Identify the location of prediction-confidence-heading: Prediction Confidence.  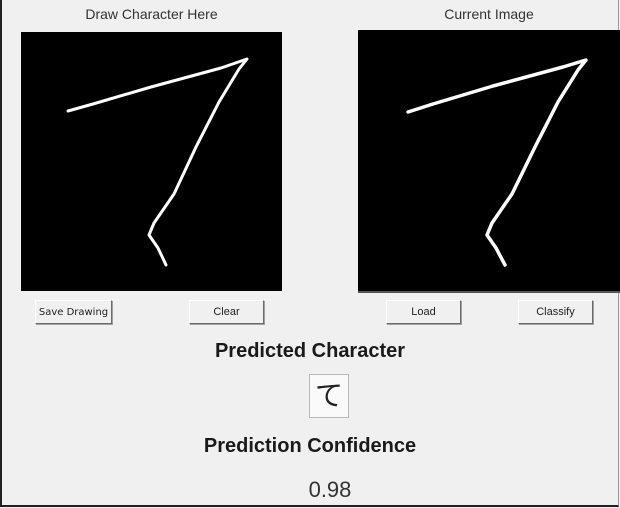
(310, 446).